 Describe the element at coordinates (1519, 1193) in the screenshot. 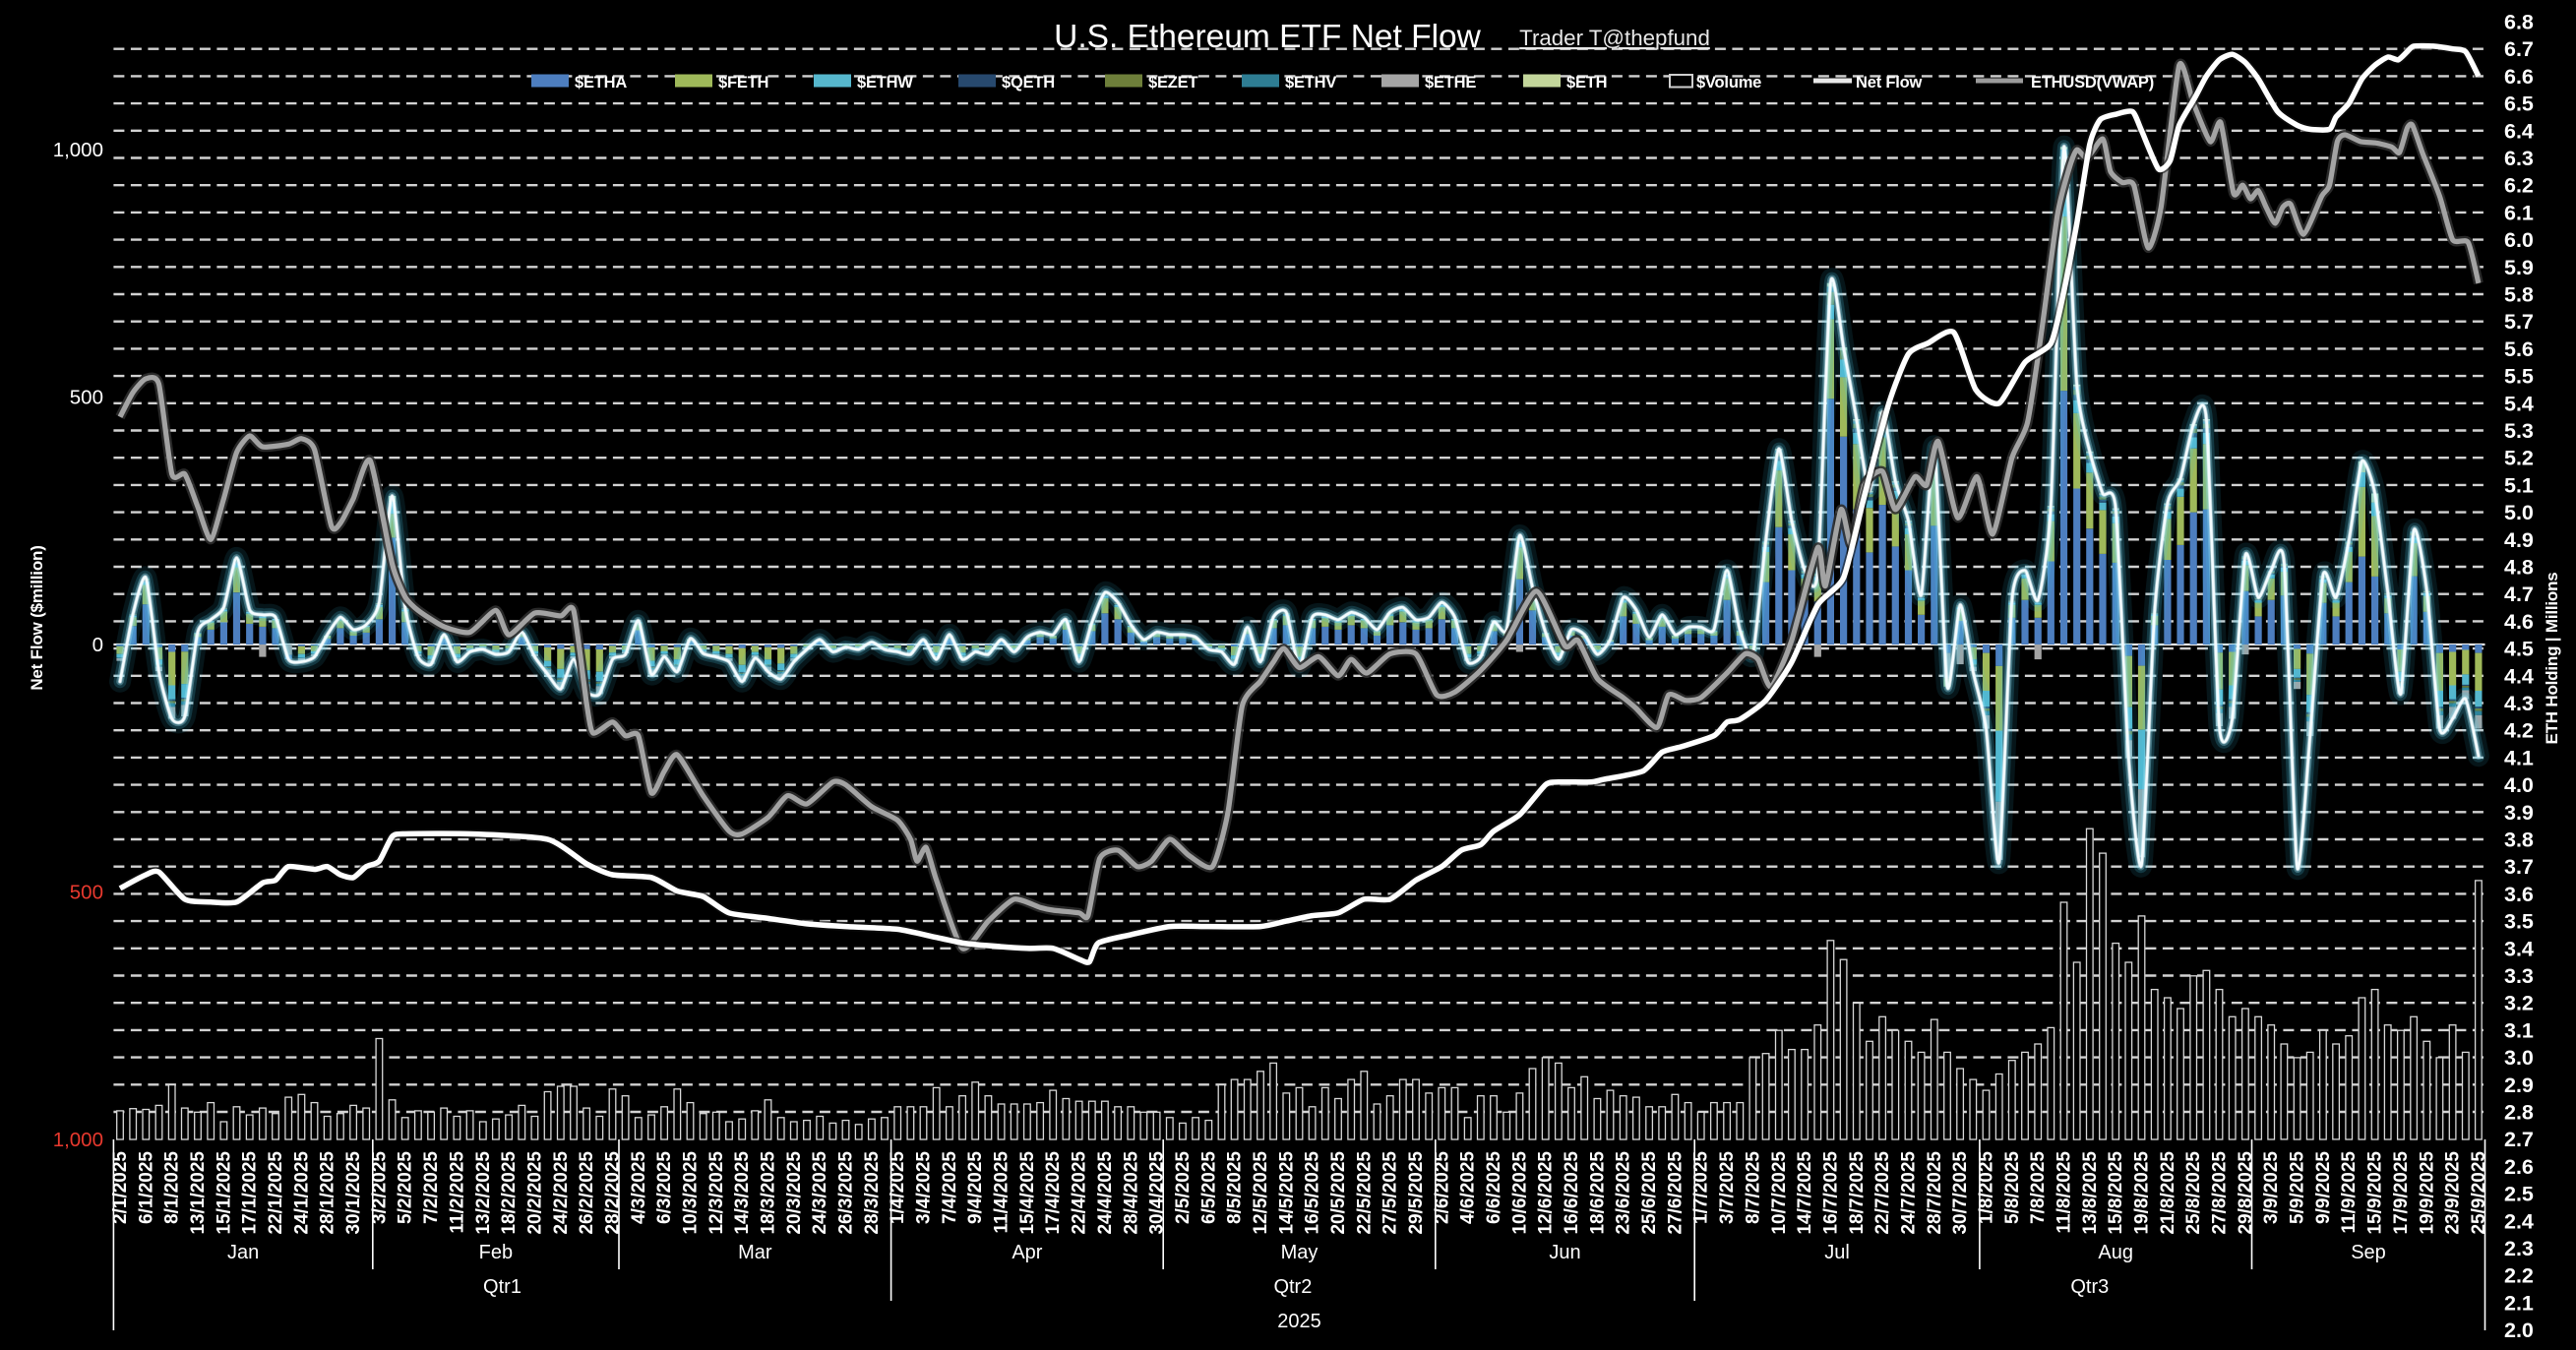

I see `svg-text: 10/6/2025` at that location.